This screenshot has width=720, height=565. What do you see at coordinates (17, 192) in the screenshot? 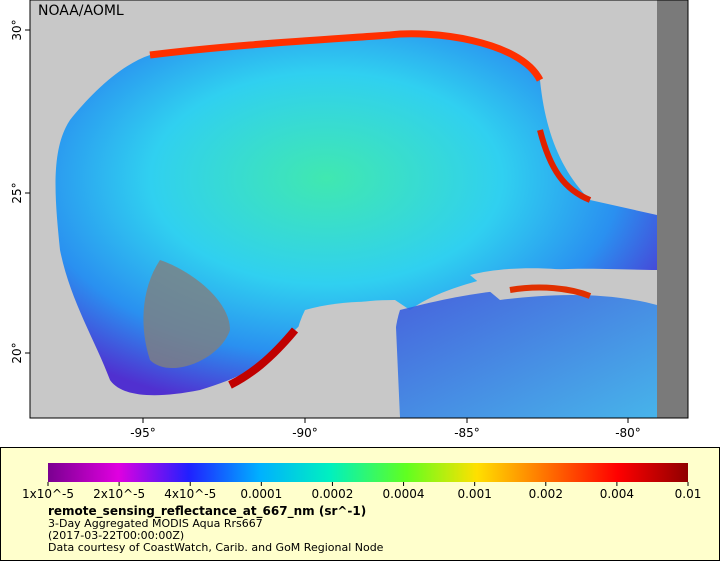
I see `lat-label: 25°` at bounding box center [17, 192].